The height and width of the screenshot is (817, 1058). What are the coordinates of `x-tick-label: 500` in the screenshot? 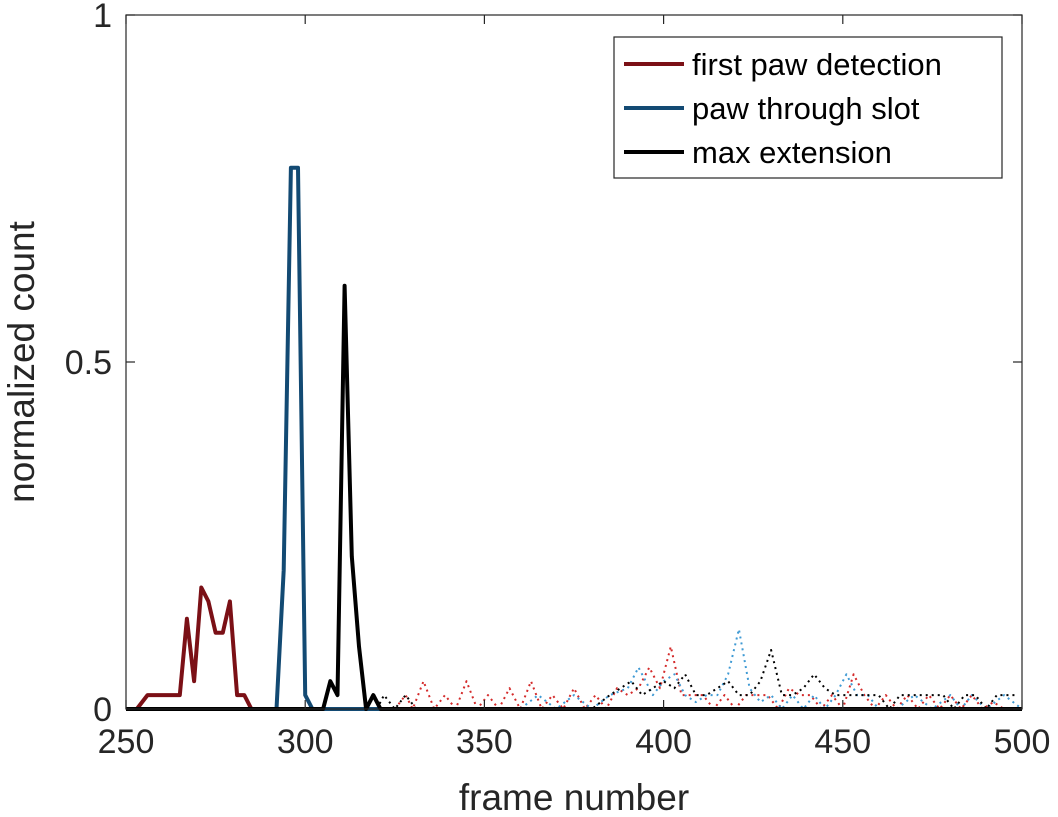 It's located at (1022, 742).